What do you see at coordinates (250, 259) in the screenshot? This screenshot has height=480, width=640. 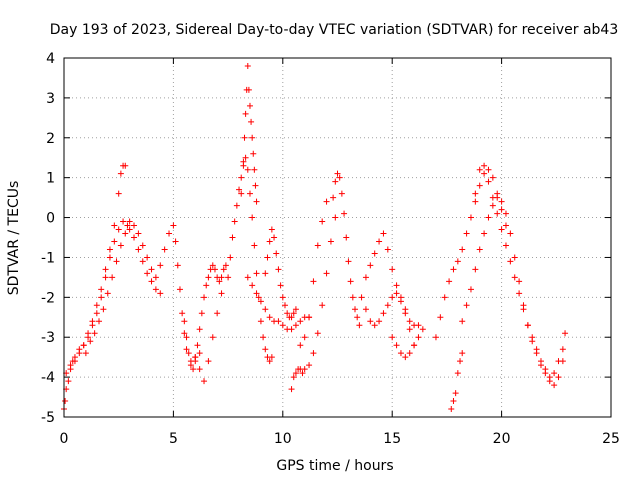 I see `series-track-f` at bounding box center [250, 259].